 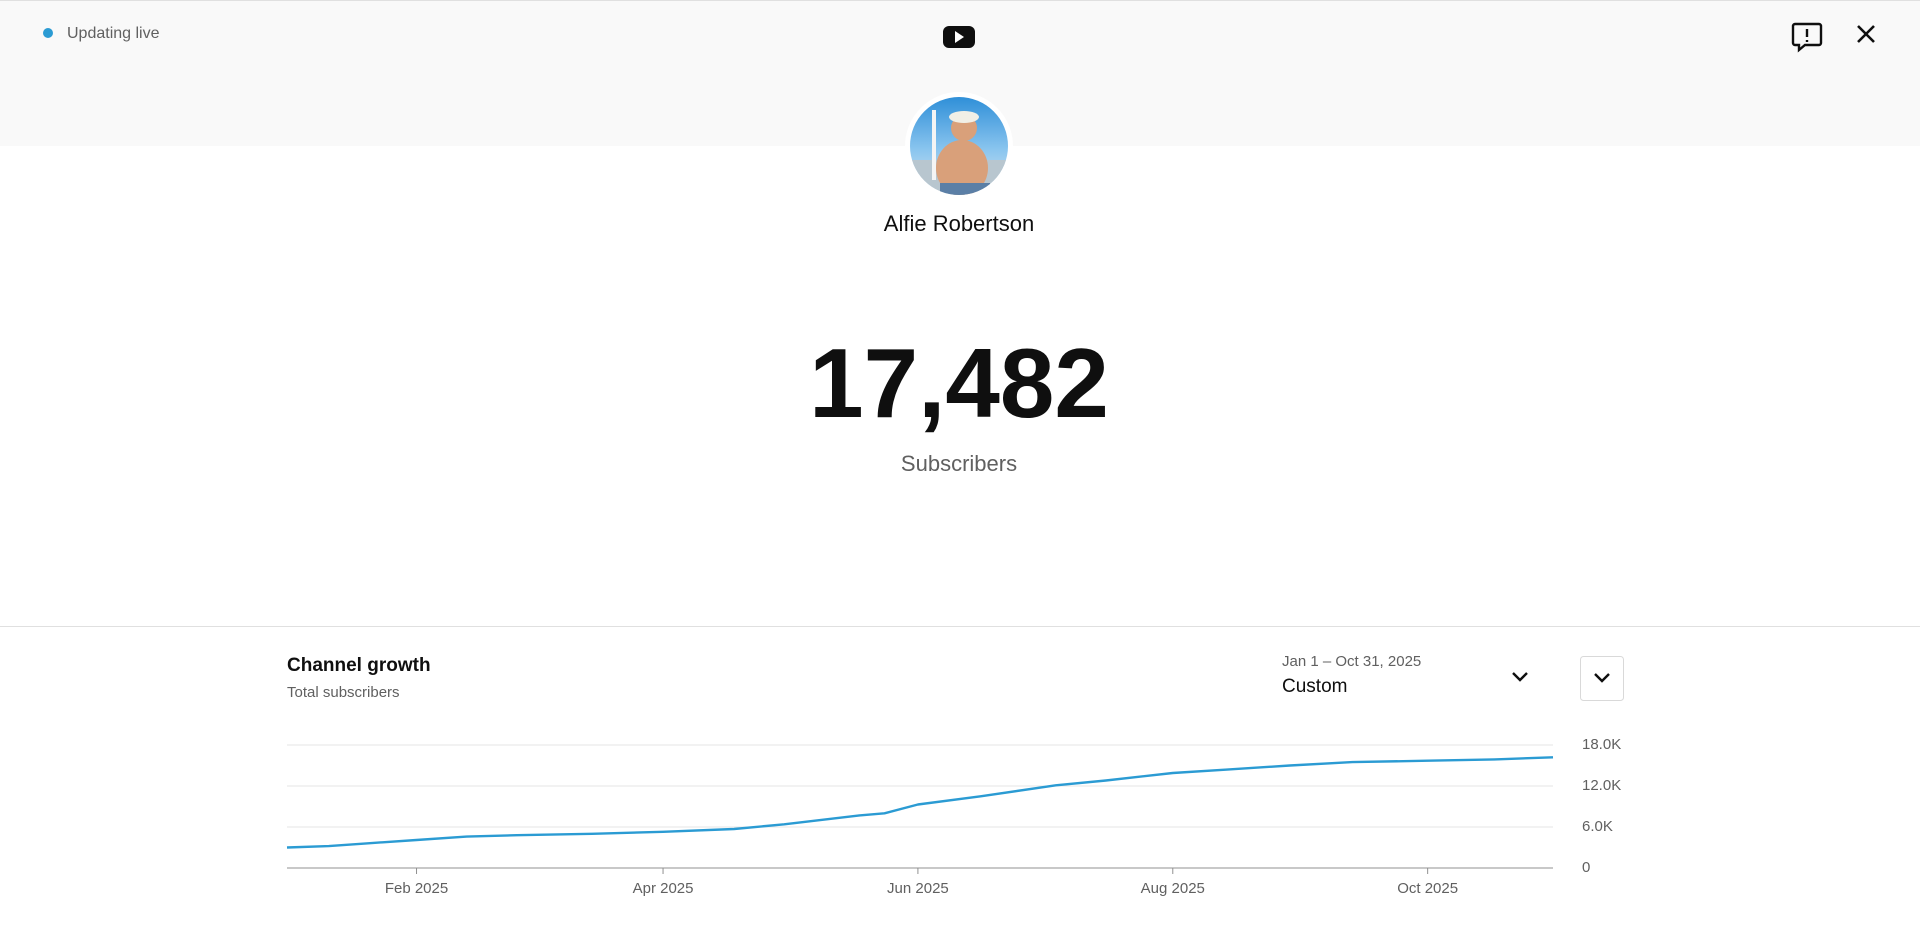 I want to click on chart-title: Channel growth, so click(x=359, y=665).